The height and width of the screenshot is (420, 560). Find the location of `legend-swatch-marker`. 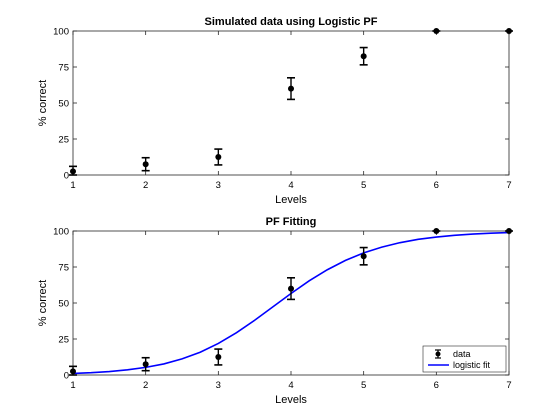

legend-swatch-marker is located at coordinates (438, 354).